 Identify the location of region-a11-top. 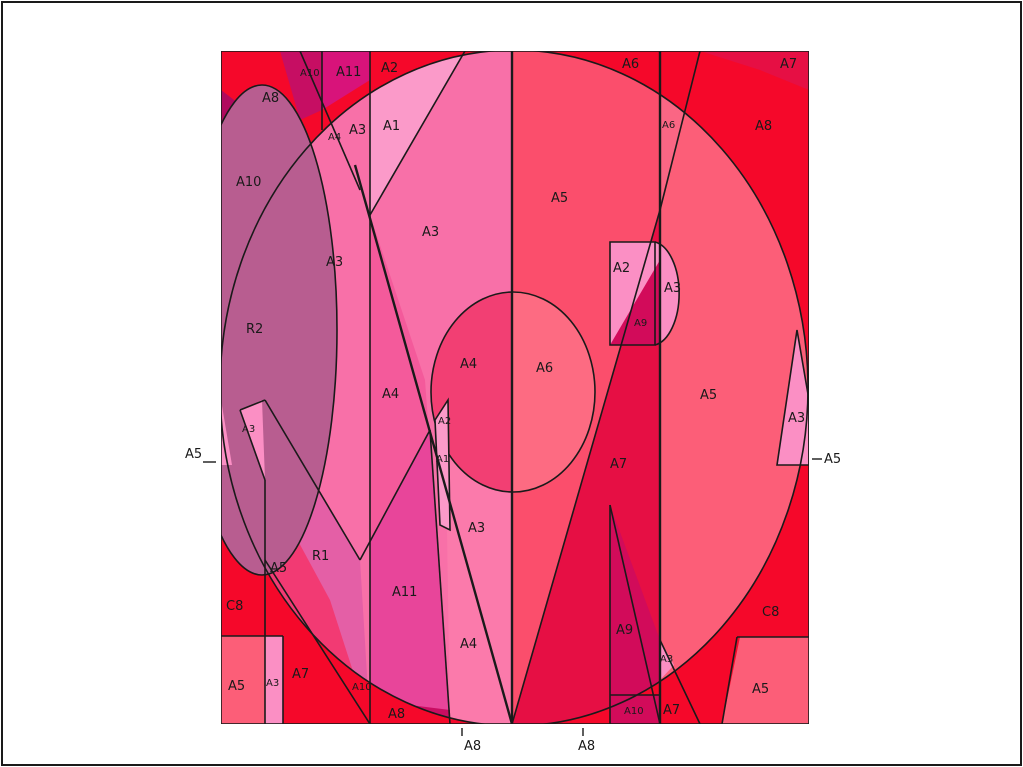
(346, 80).